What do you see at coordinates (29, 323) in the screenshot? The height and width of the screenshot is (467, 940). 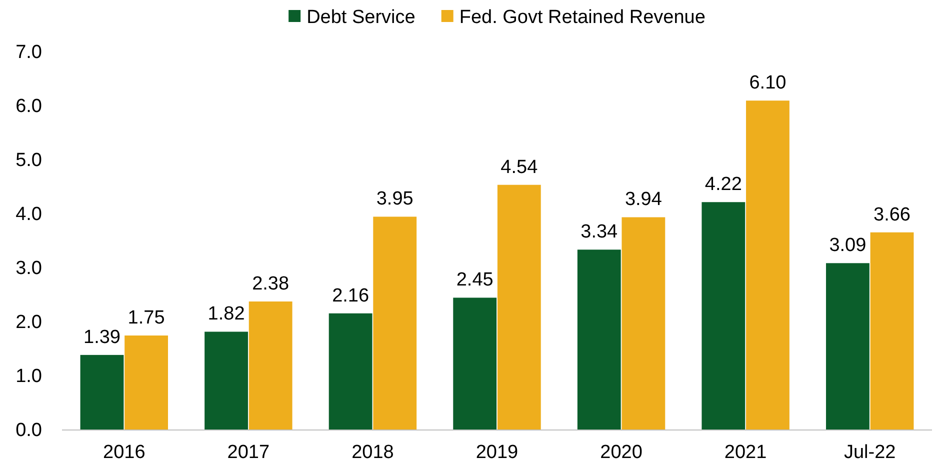 I see `y-tick-label: 2.0` at bounding box center [29, 323].